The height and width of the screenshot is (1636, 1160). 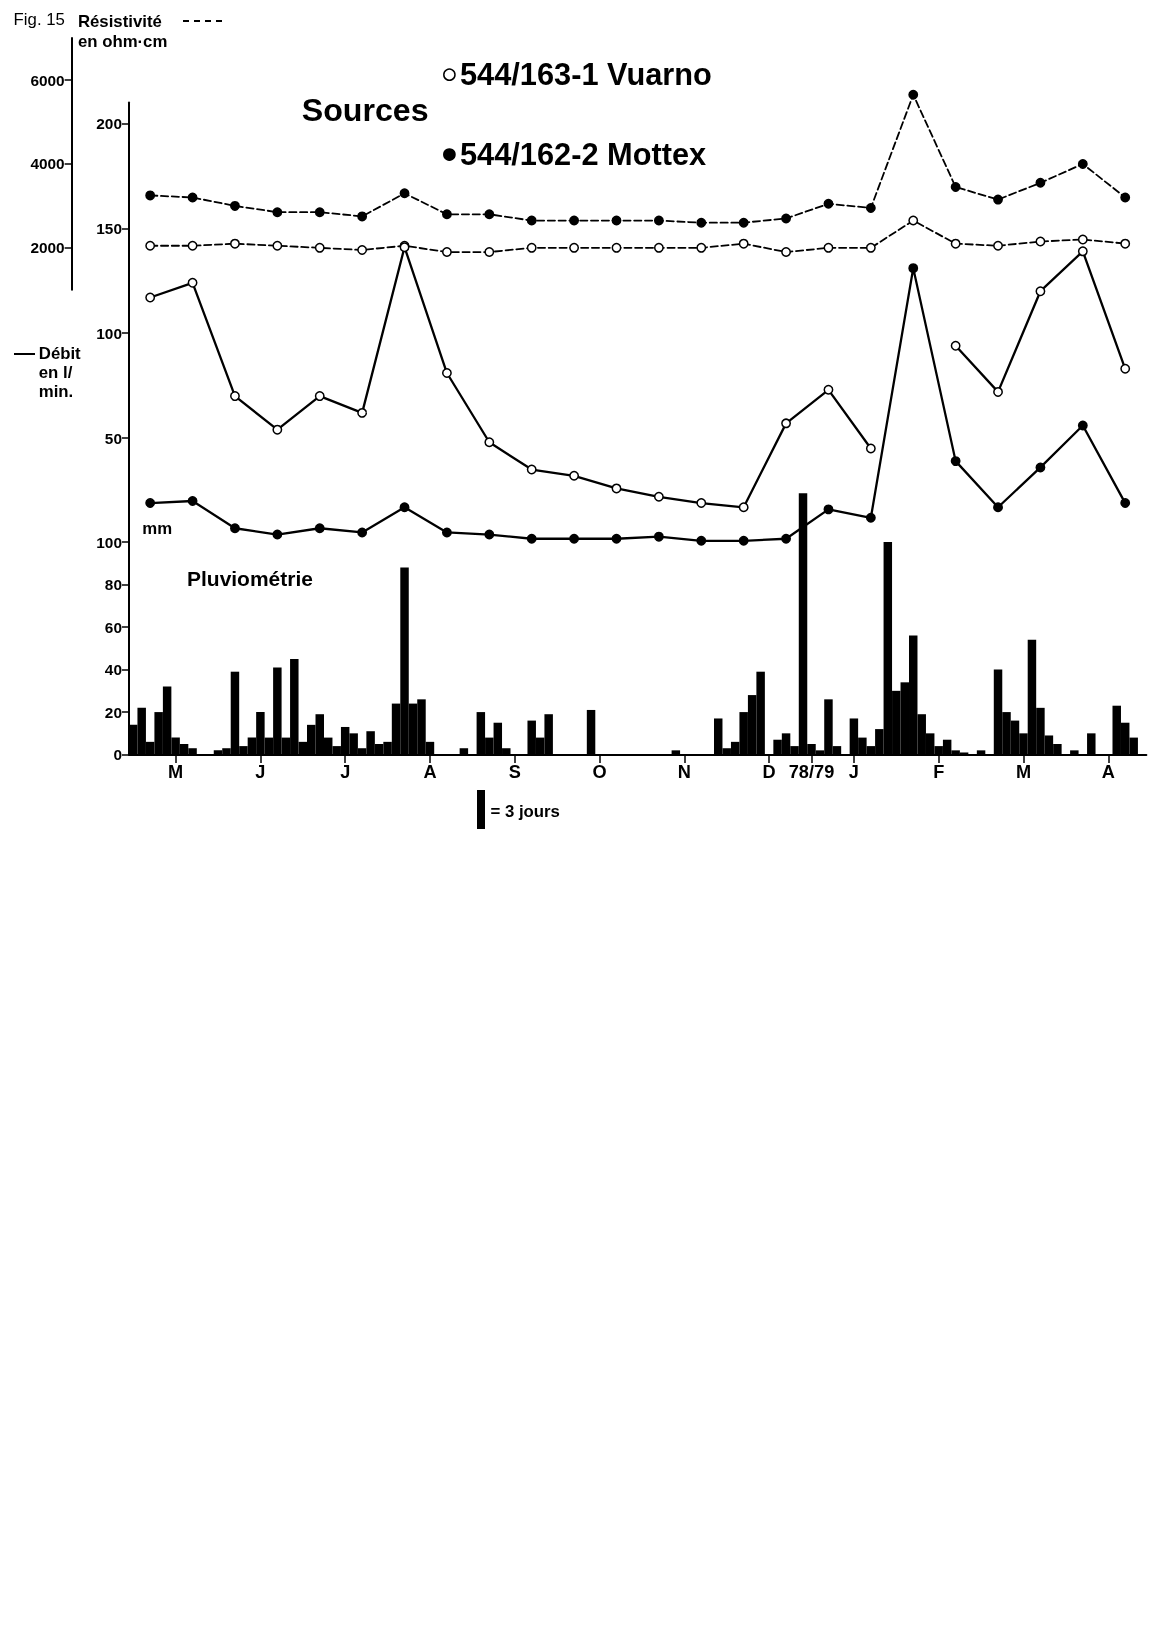 I want to click on y-tick-label: 20, so click(x=113, y=712).